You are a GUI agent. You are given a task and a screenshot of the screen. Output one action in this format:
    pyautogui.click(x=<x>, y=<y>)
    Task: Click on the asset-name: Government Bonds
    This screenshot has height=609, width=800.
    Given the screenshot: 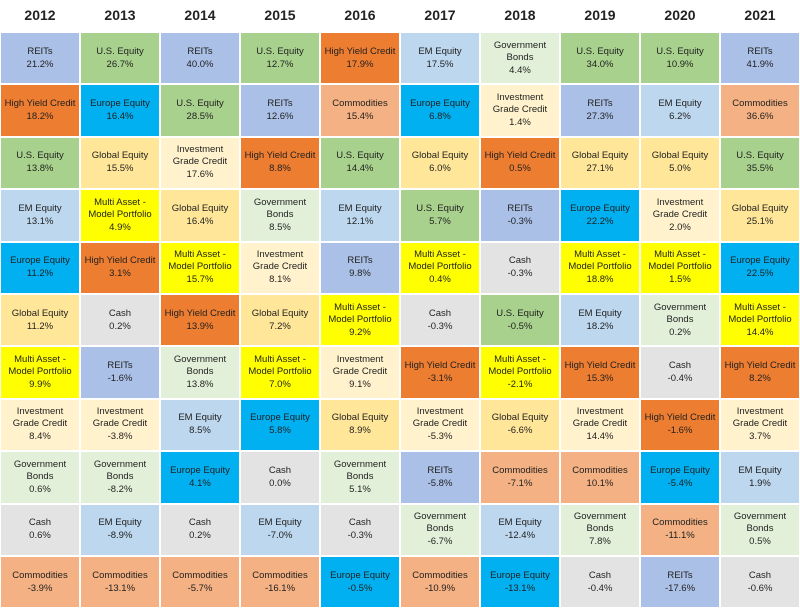 What is the action you would take?
    pyautogui.click(x=360, y=470)
    